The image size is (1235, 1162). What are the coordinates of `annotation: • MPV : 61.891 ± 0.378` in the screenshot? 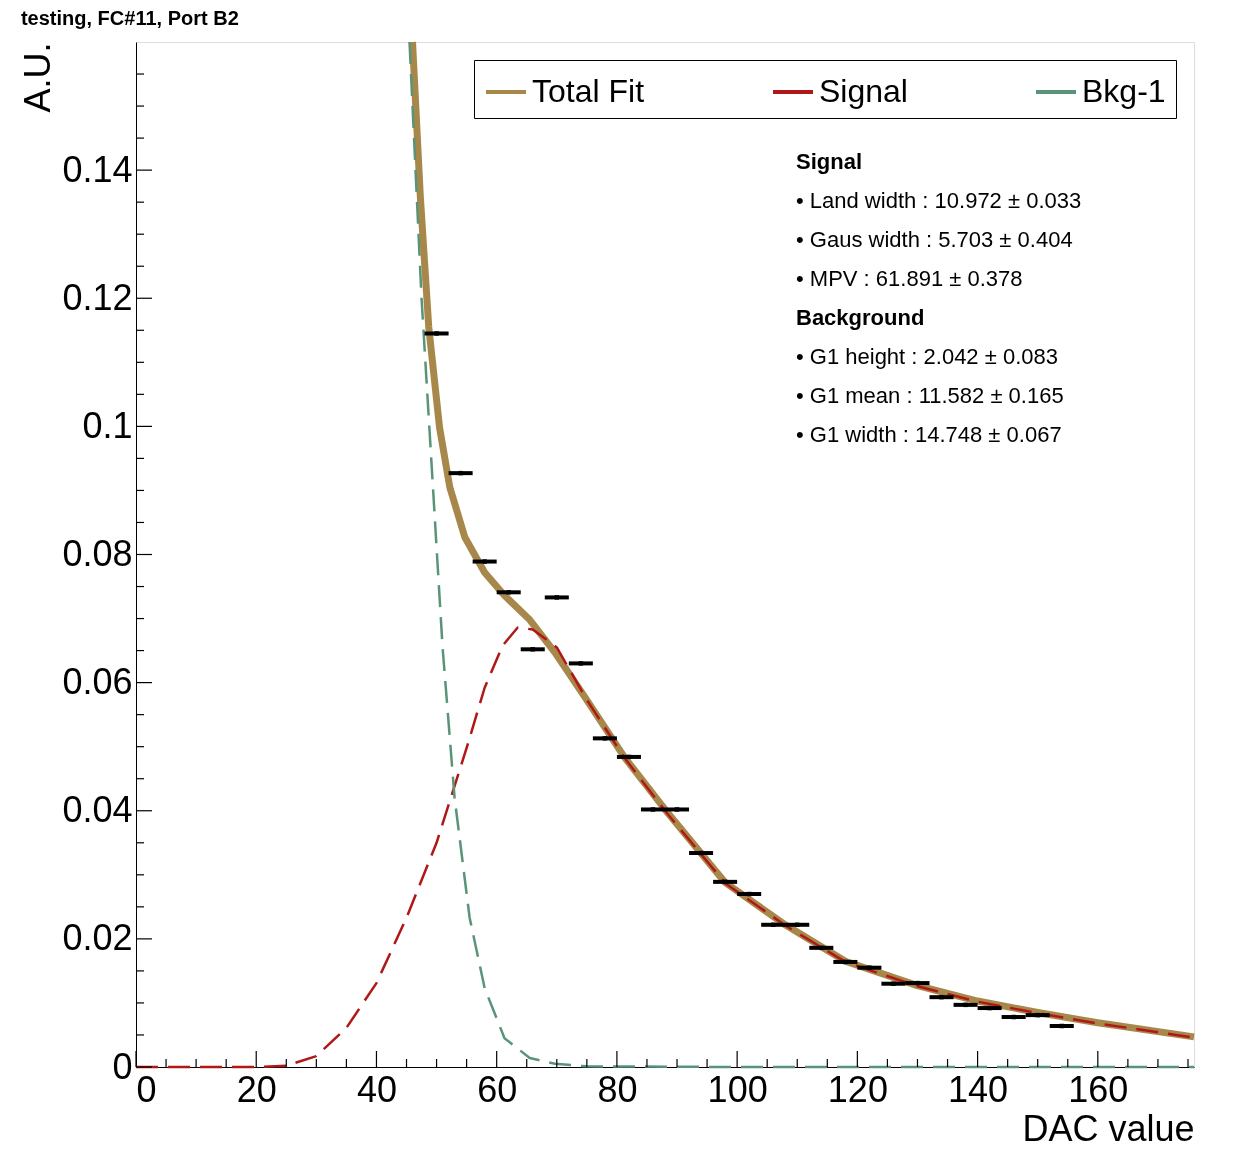 It's located at (909, 278).